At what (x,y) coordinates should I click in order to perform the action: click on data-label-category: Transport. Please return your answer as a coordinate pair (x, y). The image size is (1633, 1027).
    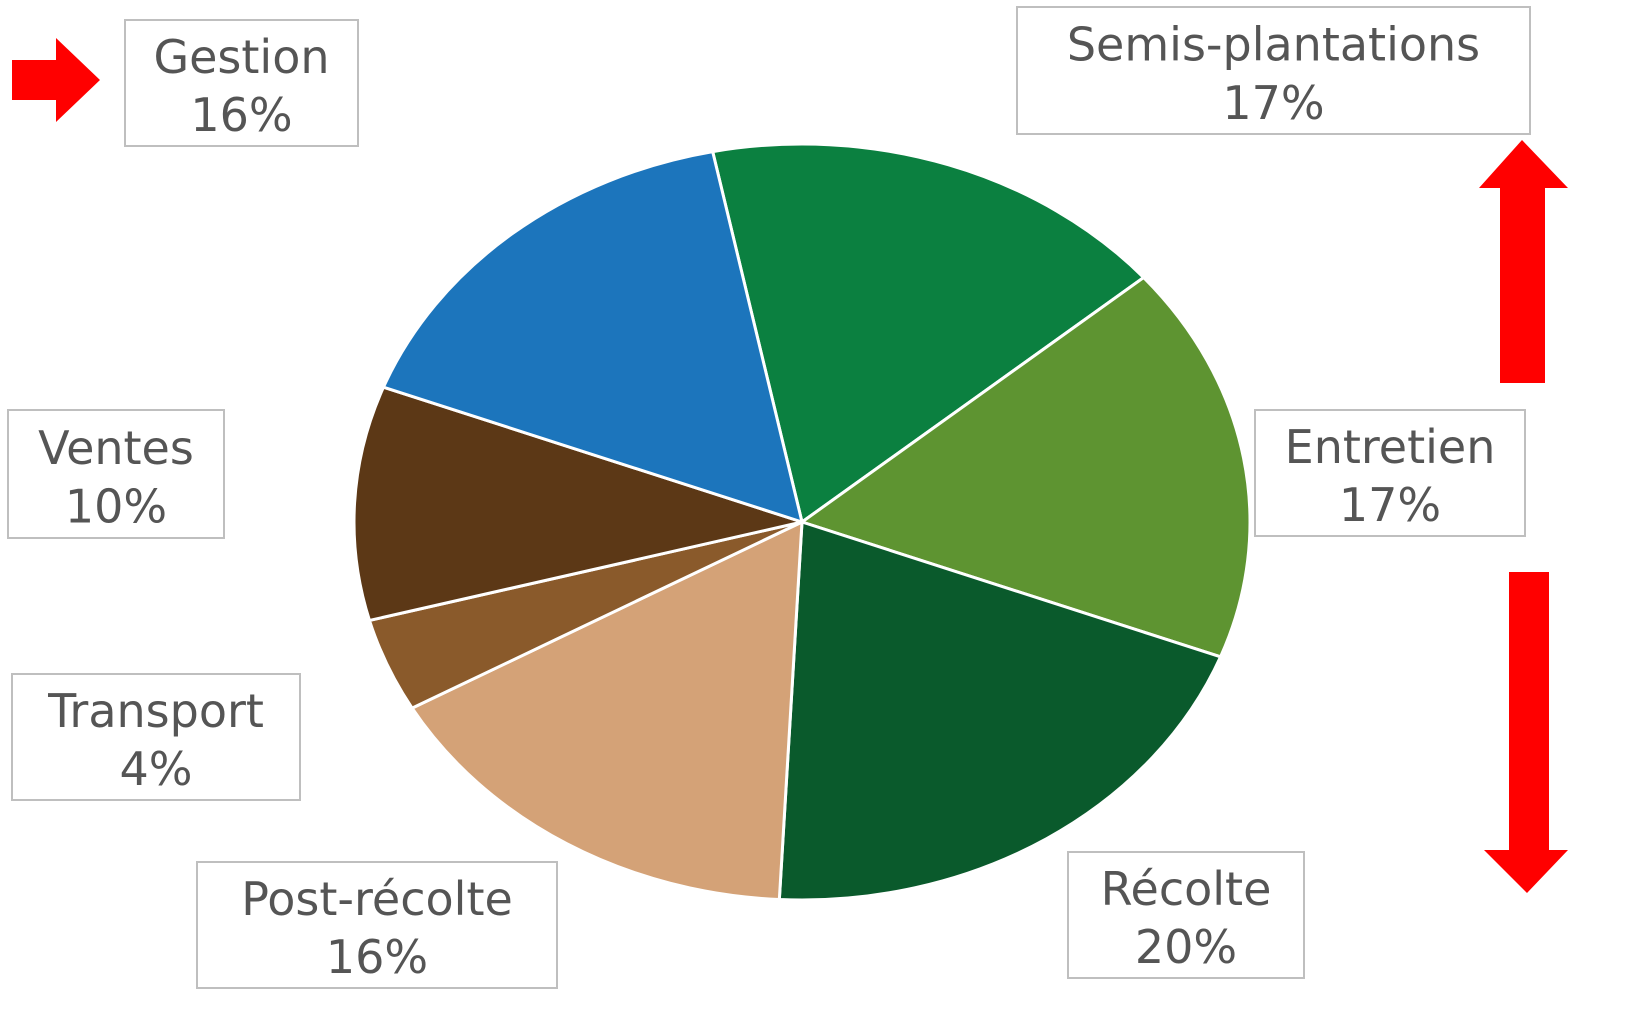
    Looking at the image, I should click on (155, 711).